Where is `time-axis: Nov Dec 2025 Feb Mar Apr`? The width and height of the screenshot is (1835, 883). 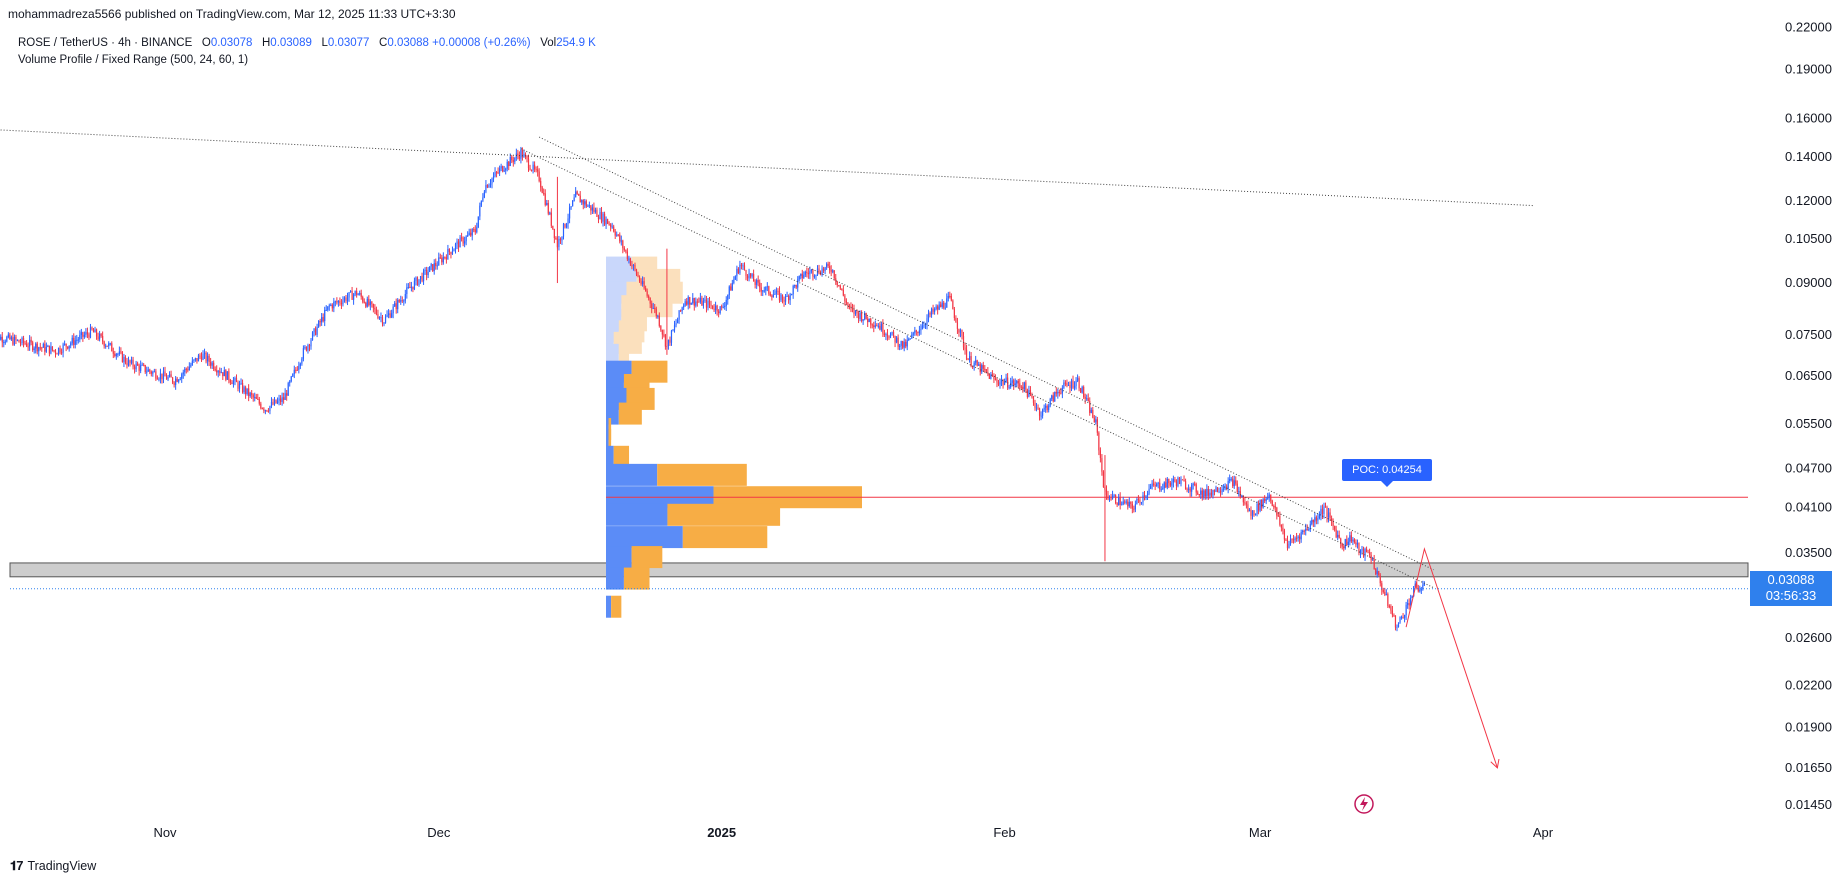
time-axis: Nov Dec 2025 Feb Mar Apr is located at coordinates (853, 832).